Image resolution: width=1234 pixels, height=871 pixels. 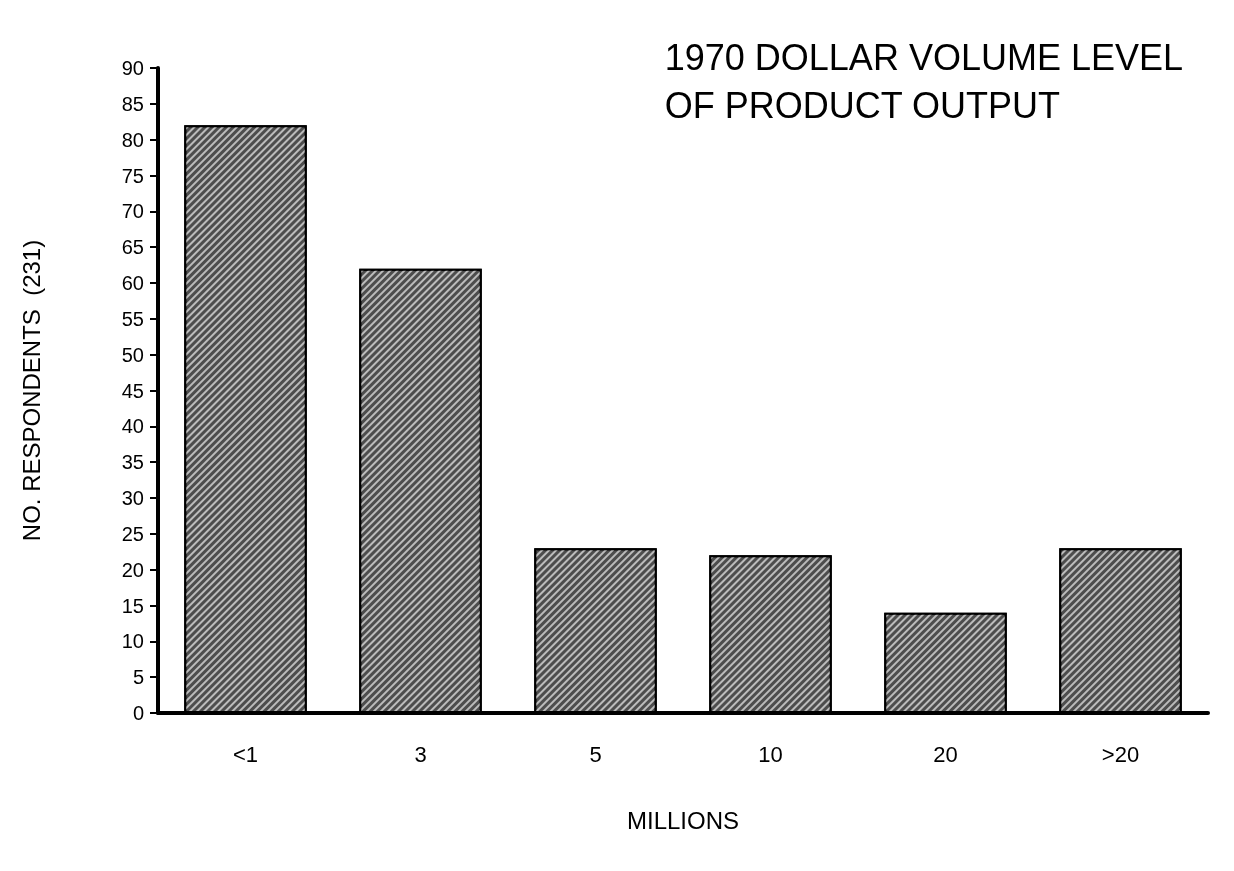 I want to click on y-tick-label: 70, so click(x=132, y=211).